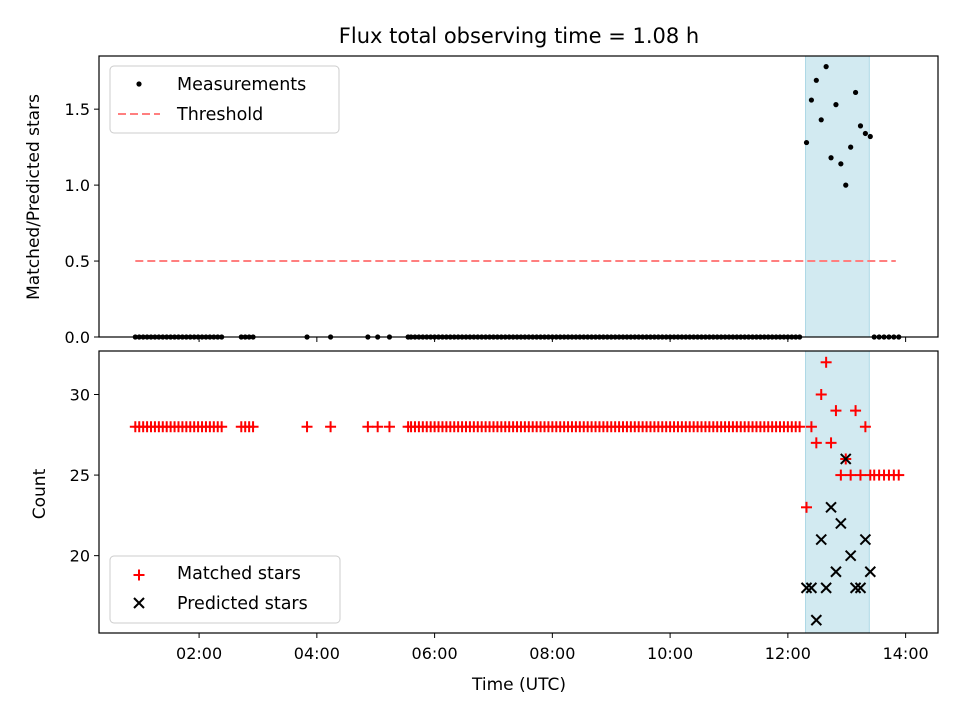 This screenshot has height=720, width=960. I want to click on predicted-stars-series, so click(838, 539).